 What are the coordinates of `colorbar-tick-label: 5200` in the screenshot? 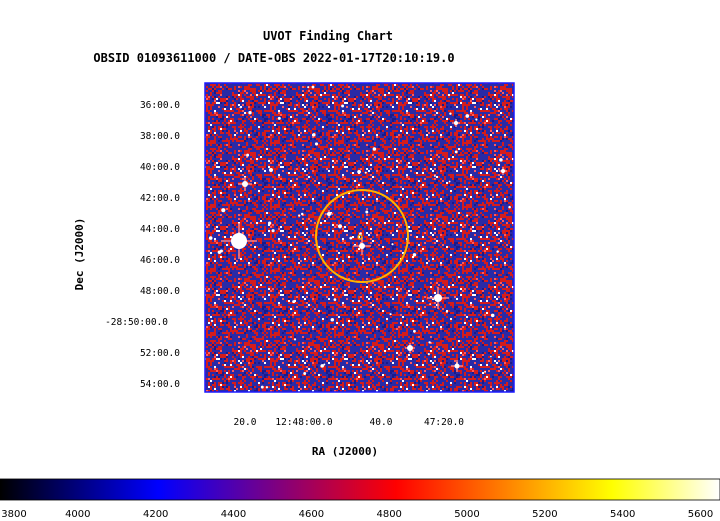 It's located at (544, 514).